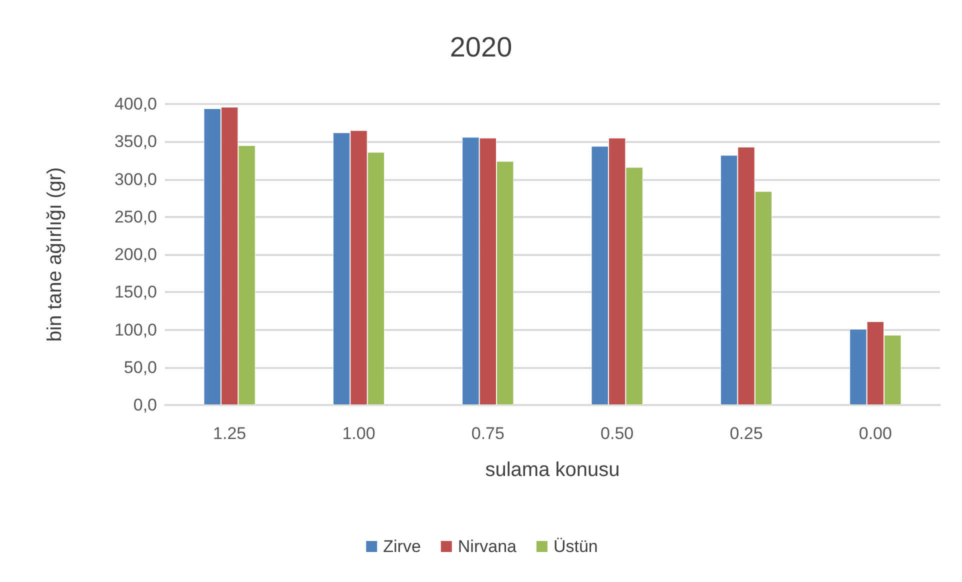 The image size is (962, 582). What do you see at coordinates (359, 433) in the screenshot?
I see `x-tick-label: 1.00` at bounding box center [359, 433].